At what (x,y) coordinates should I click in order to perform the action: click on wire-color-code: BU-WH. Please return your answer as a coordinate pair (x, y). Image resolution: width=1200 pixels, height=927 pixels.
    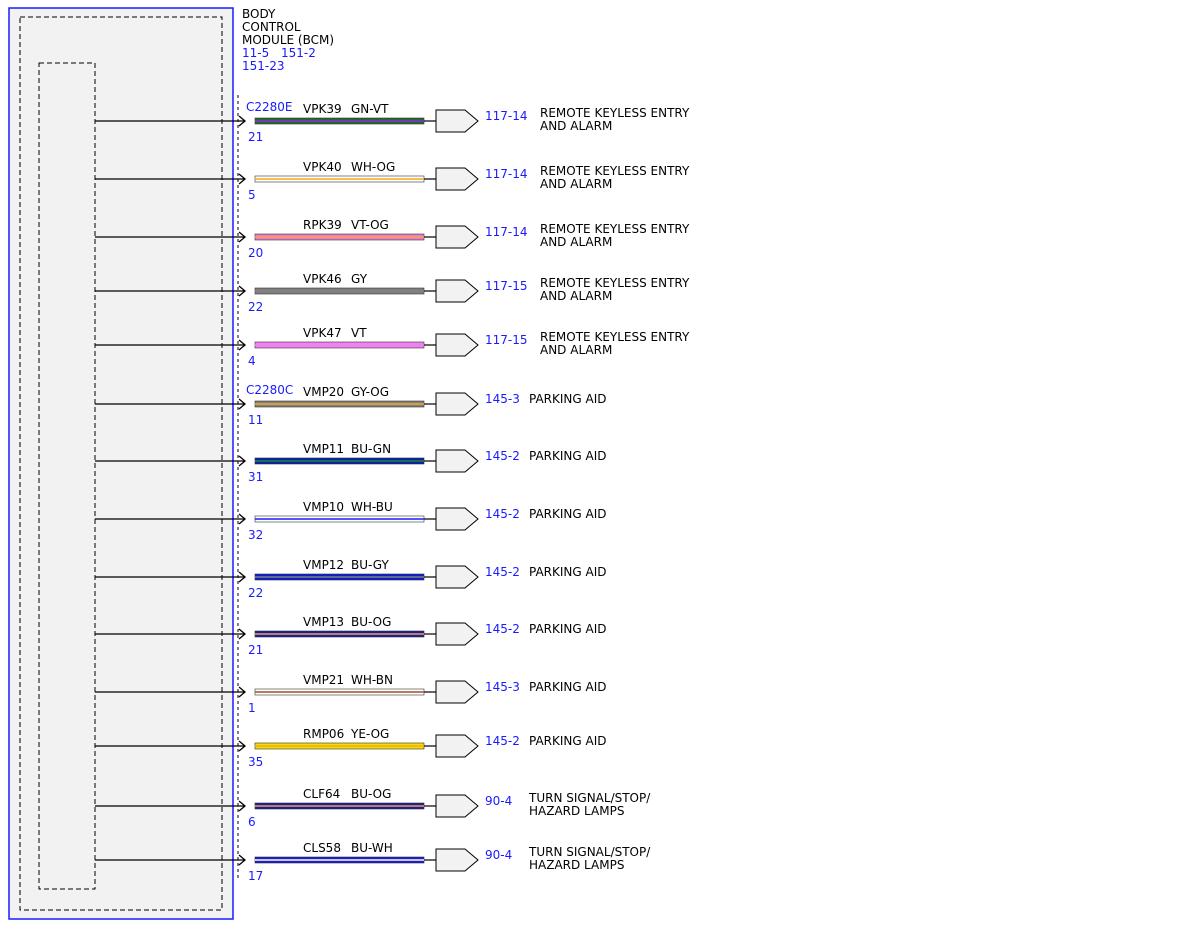
    Looking at the image, I should click on (372, 848).